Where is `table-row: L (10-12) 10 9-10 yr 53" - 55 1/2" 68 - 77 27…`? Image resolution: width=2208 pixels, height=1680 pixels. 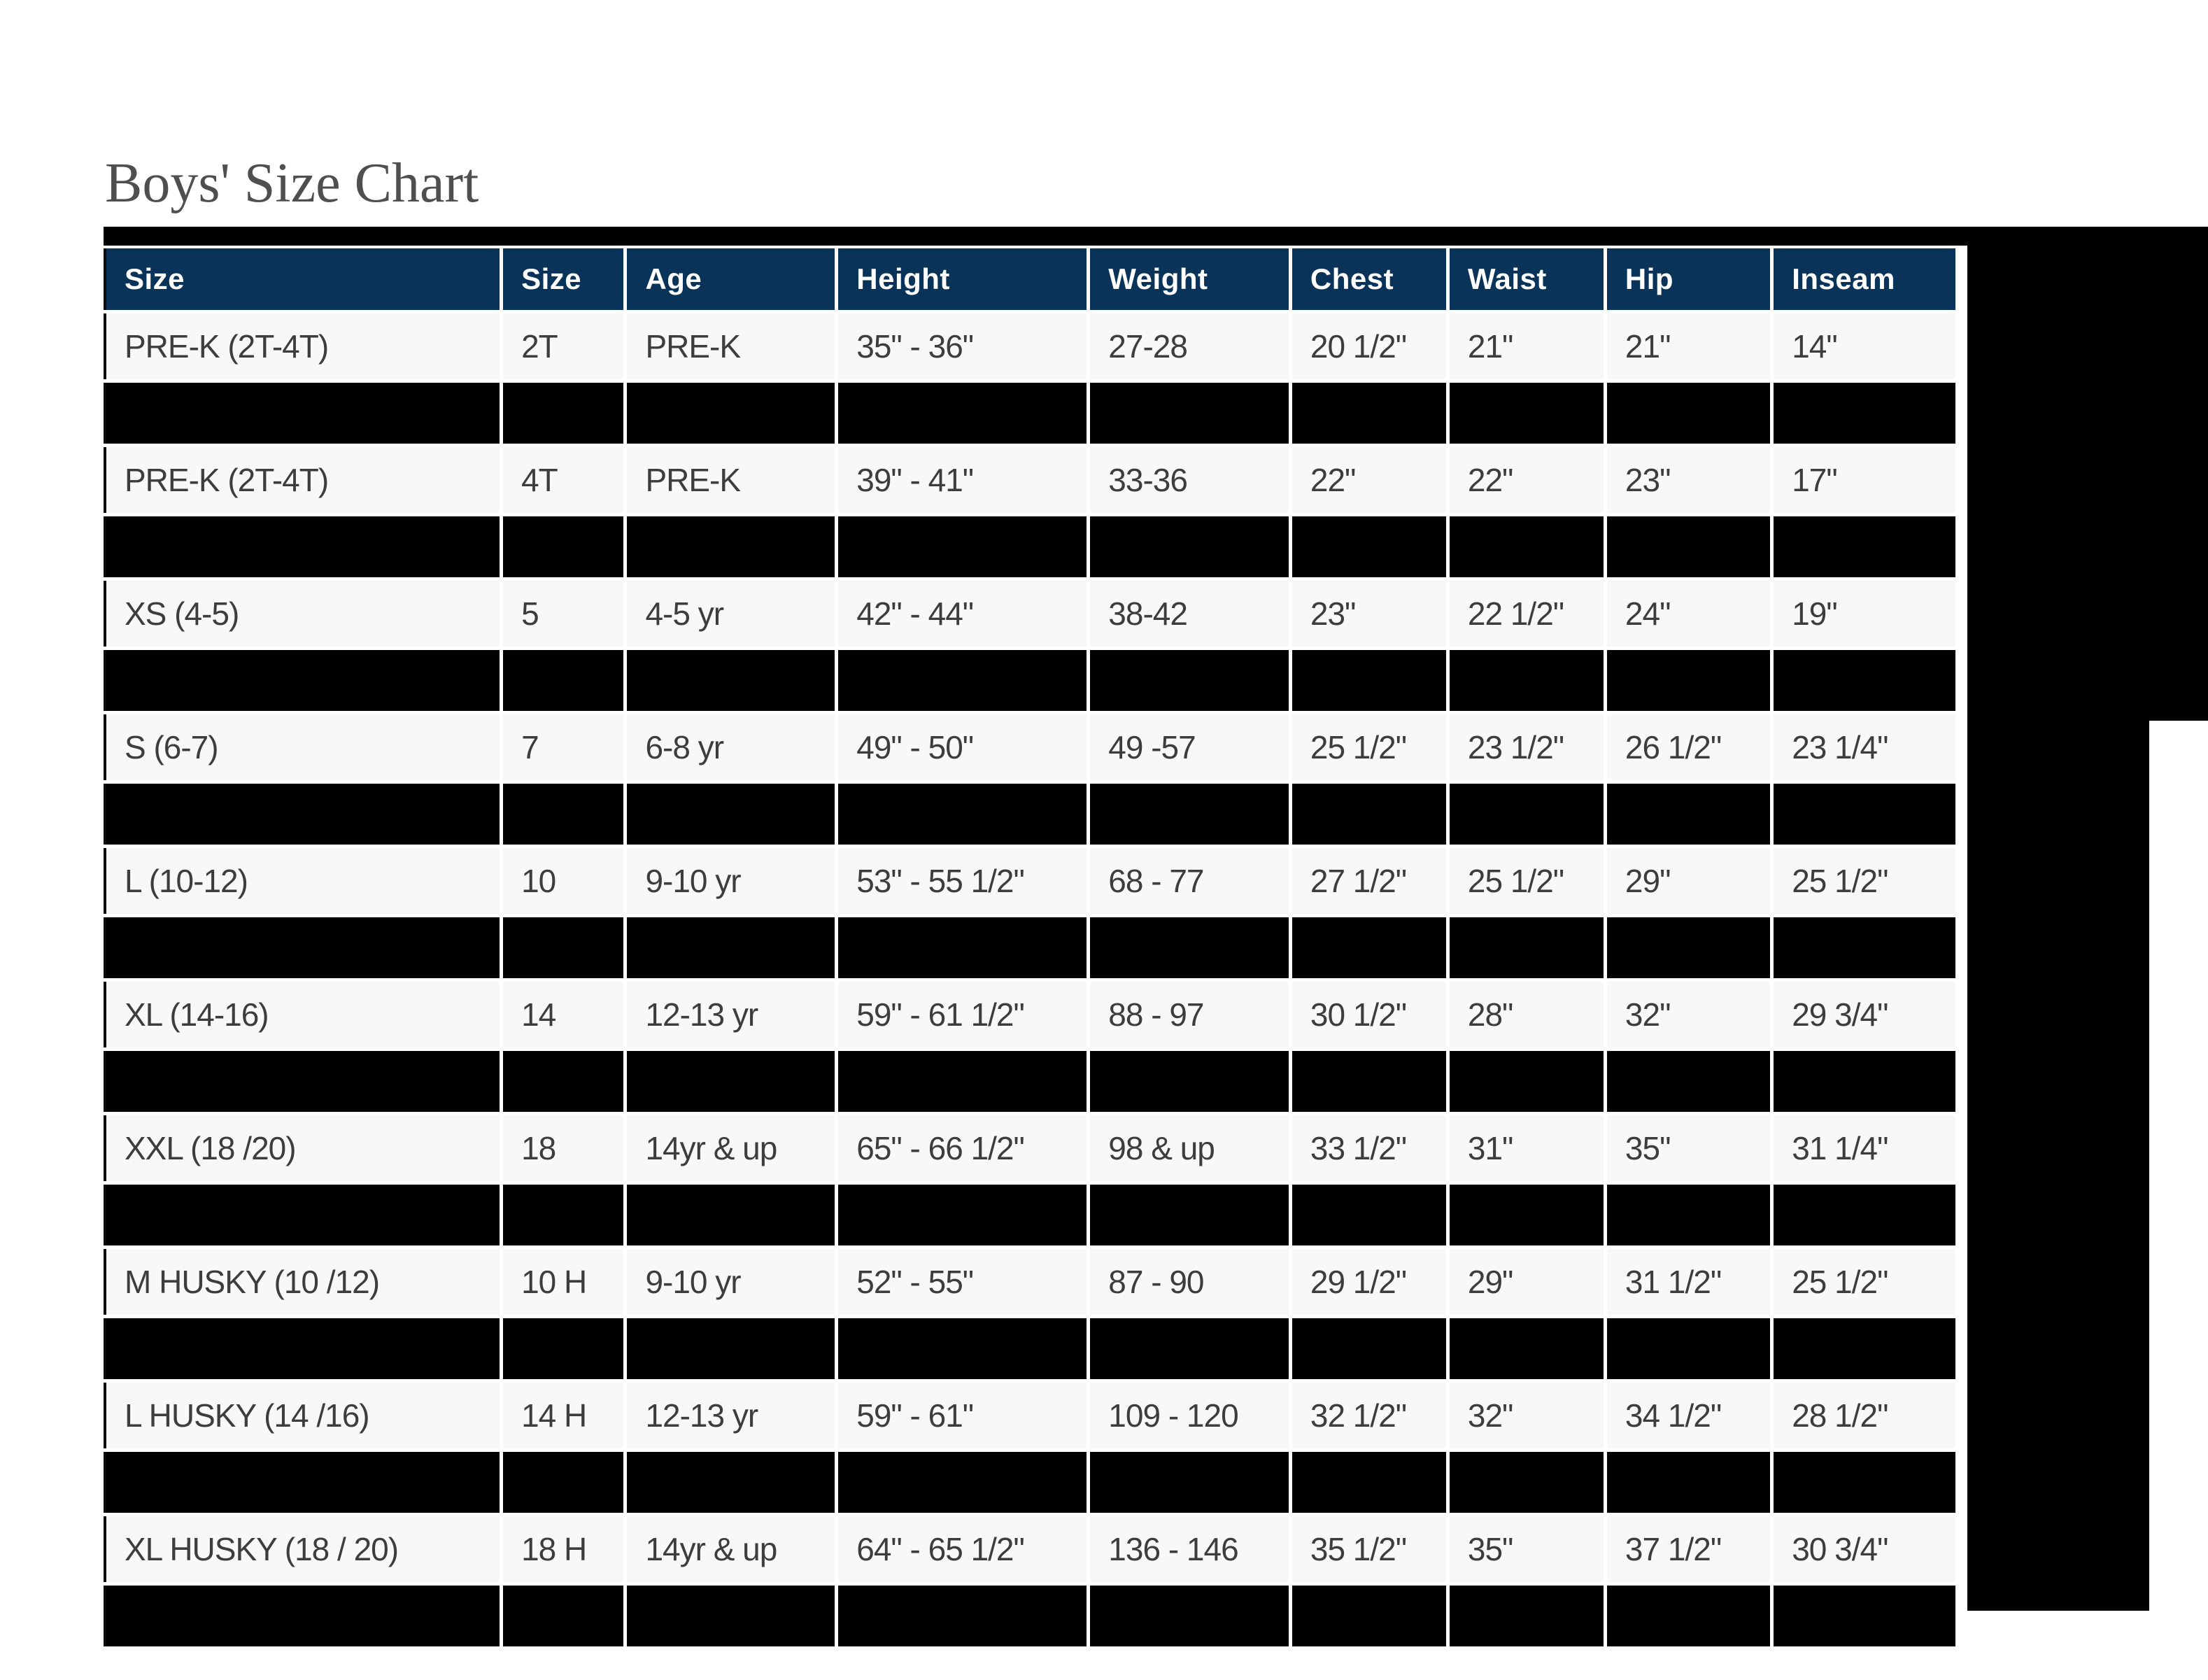 table-row: L (10-12) 10 9-10 yr 53" - 55 1/2" 68 - 77 27… is located at coordinates (1032, 881).